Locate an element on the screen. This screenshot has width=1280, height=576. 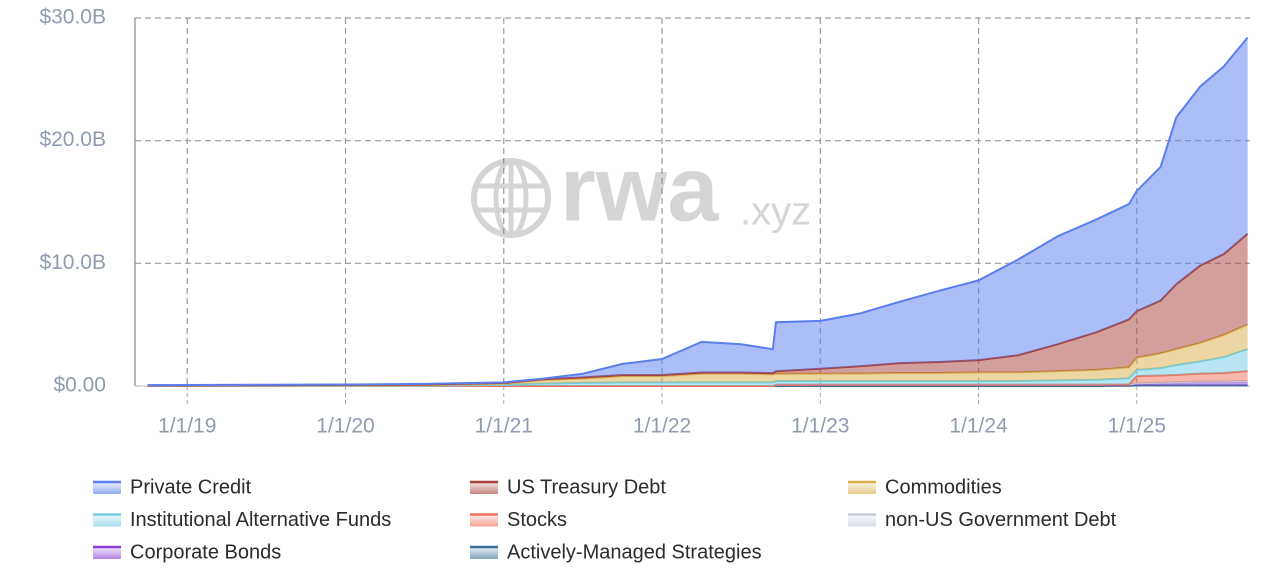
legend-label: non-US Government Debt is located at coordinates (1001, 520).